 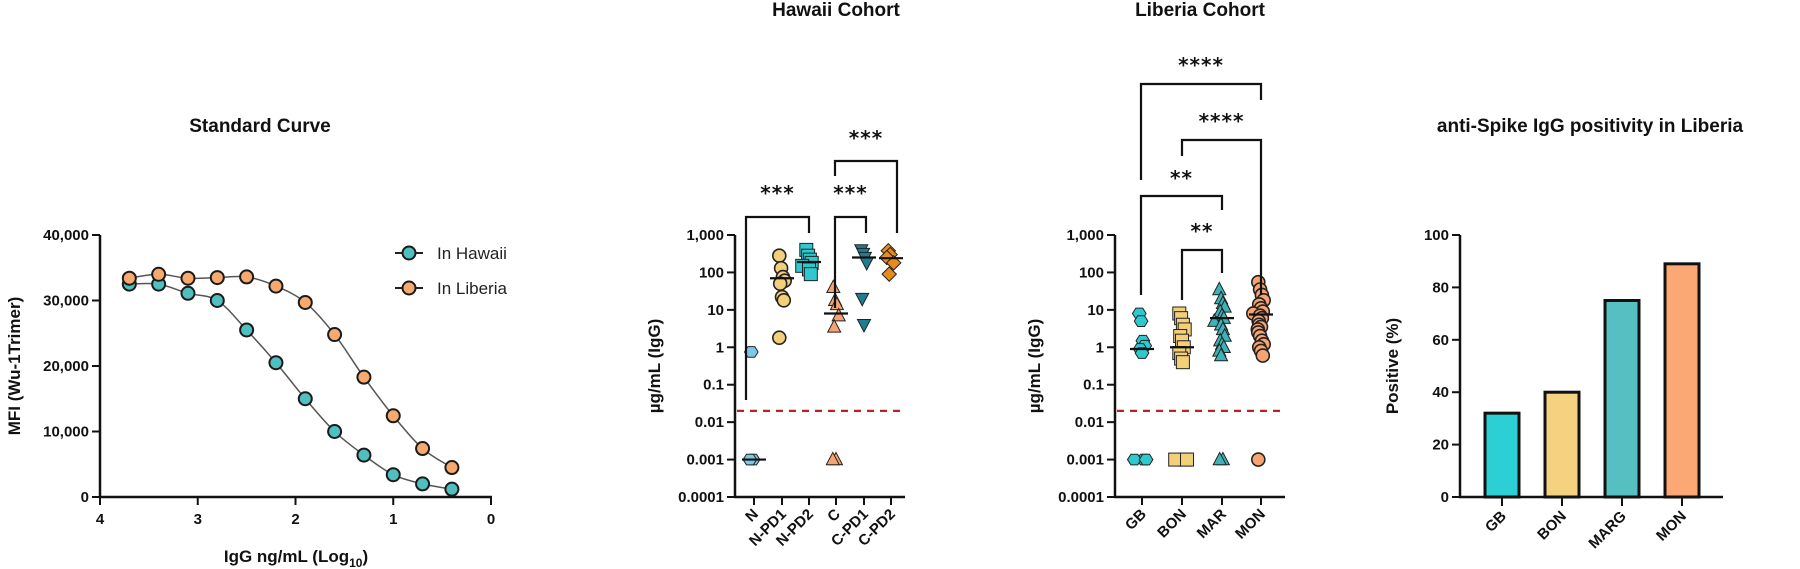 What do you see at coordinates (834, 516) in the screenshot?
I see `x-tick-label: C` at bounding box center [834, 516].